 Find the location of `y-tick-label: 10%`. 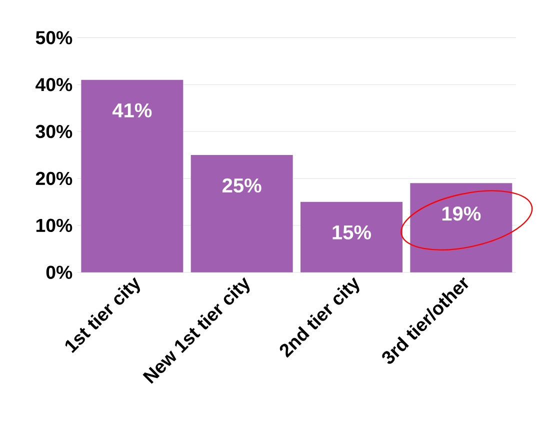

y-tick-label: 10% is located at coordinates (54, 225).